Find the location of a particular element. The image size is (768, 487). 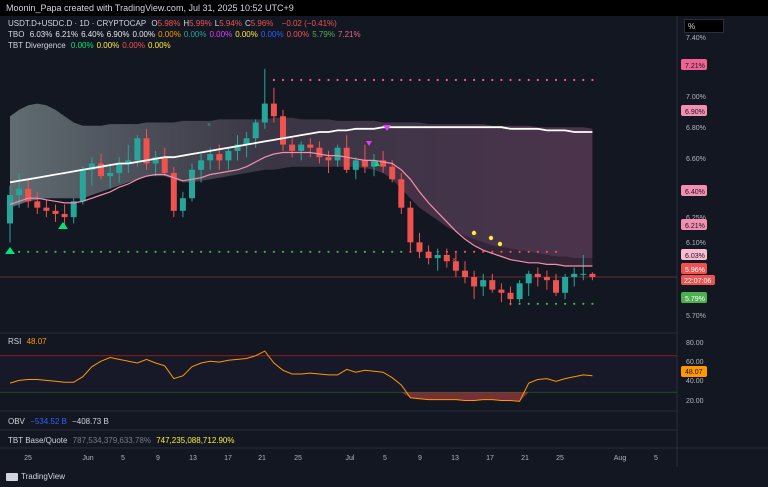

tbt-value-quote: 747,235,088,712.90% is located at coordinates (195, 440).